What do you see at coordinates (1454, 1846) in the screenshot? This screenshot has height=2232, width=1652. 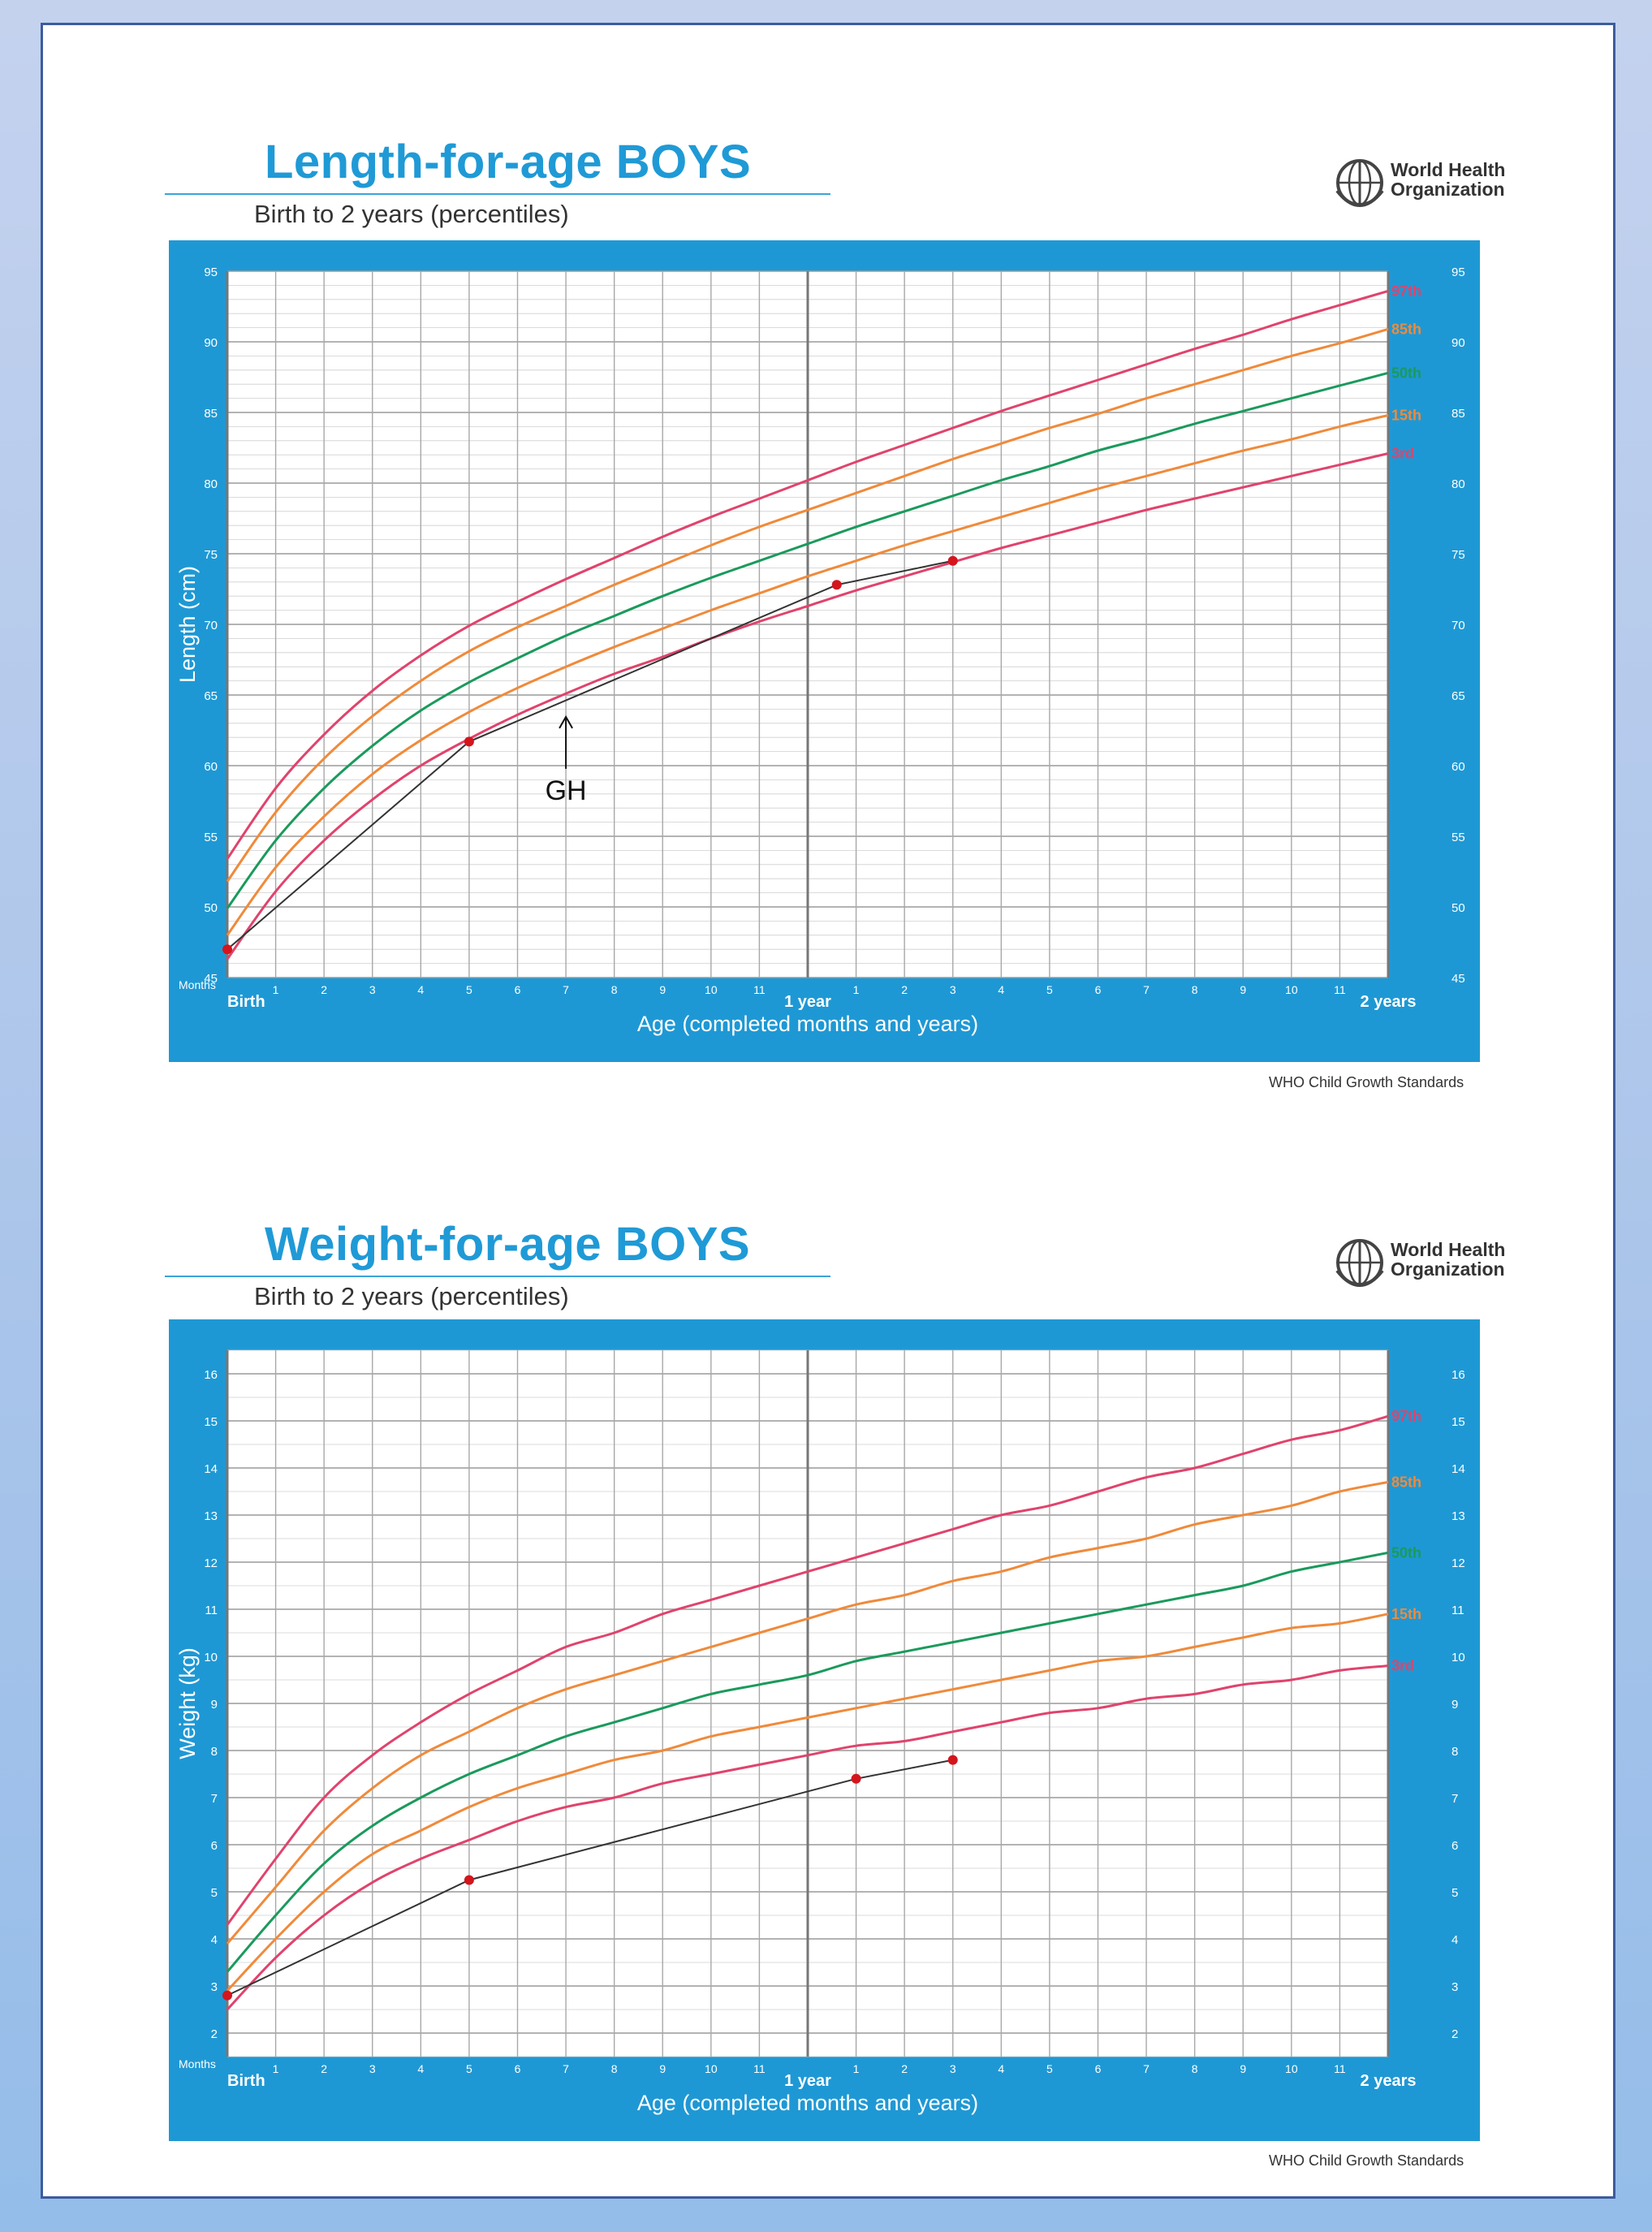 I see `weight-y-tick-right: 6` at bounding box center [1454, 1846].